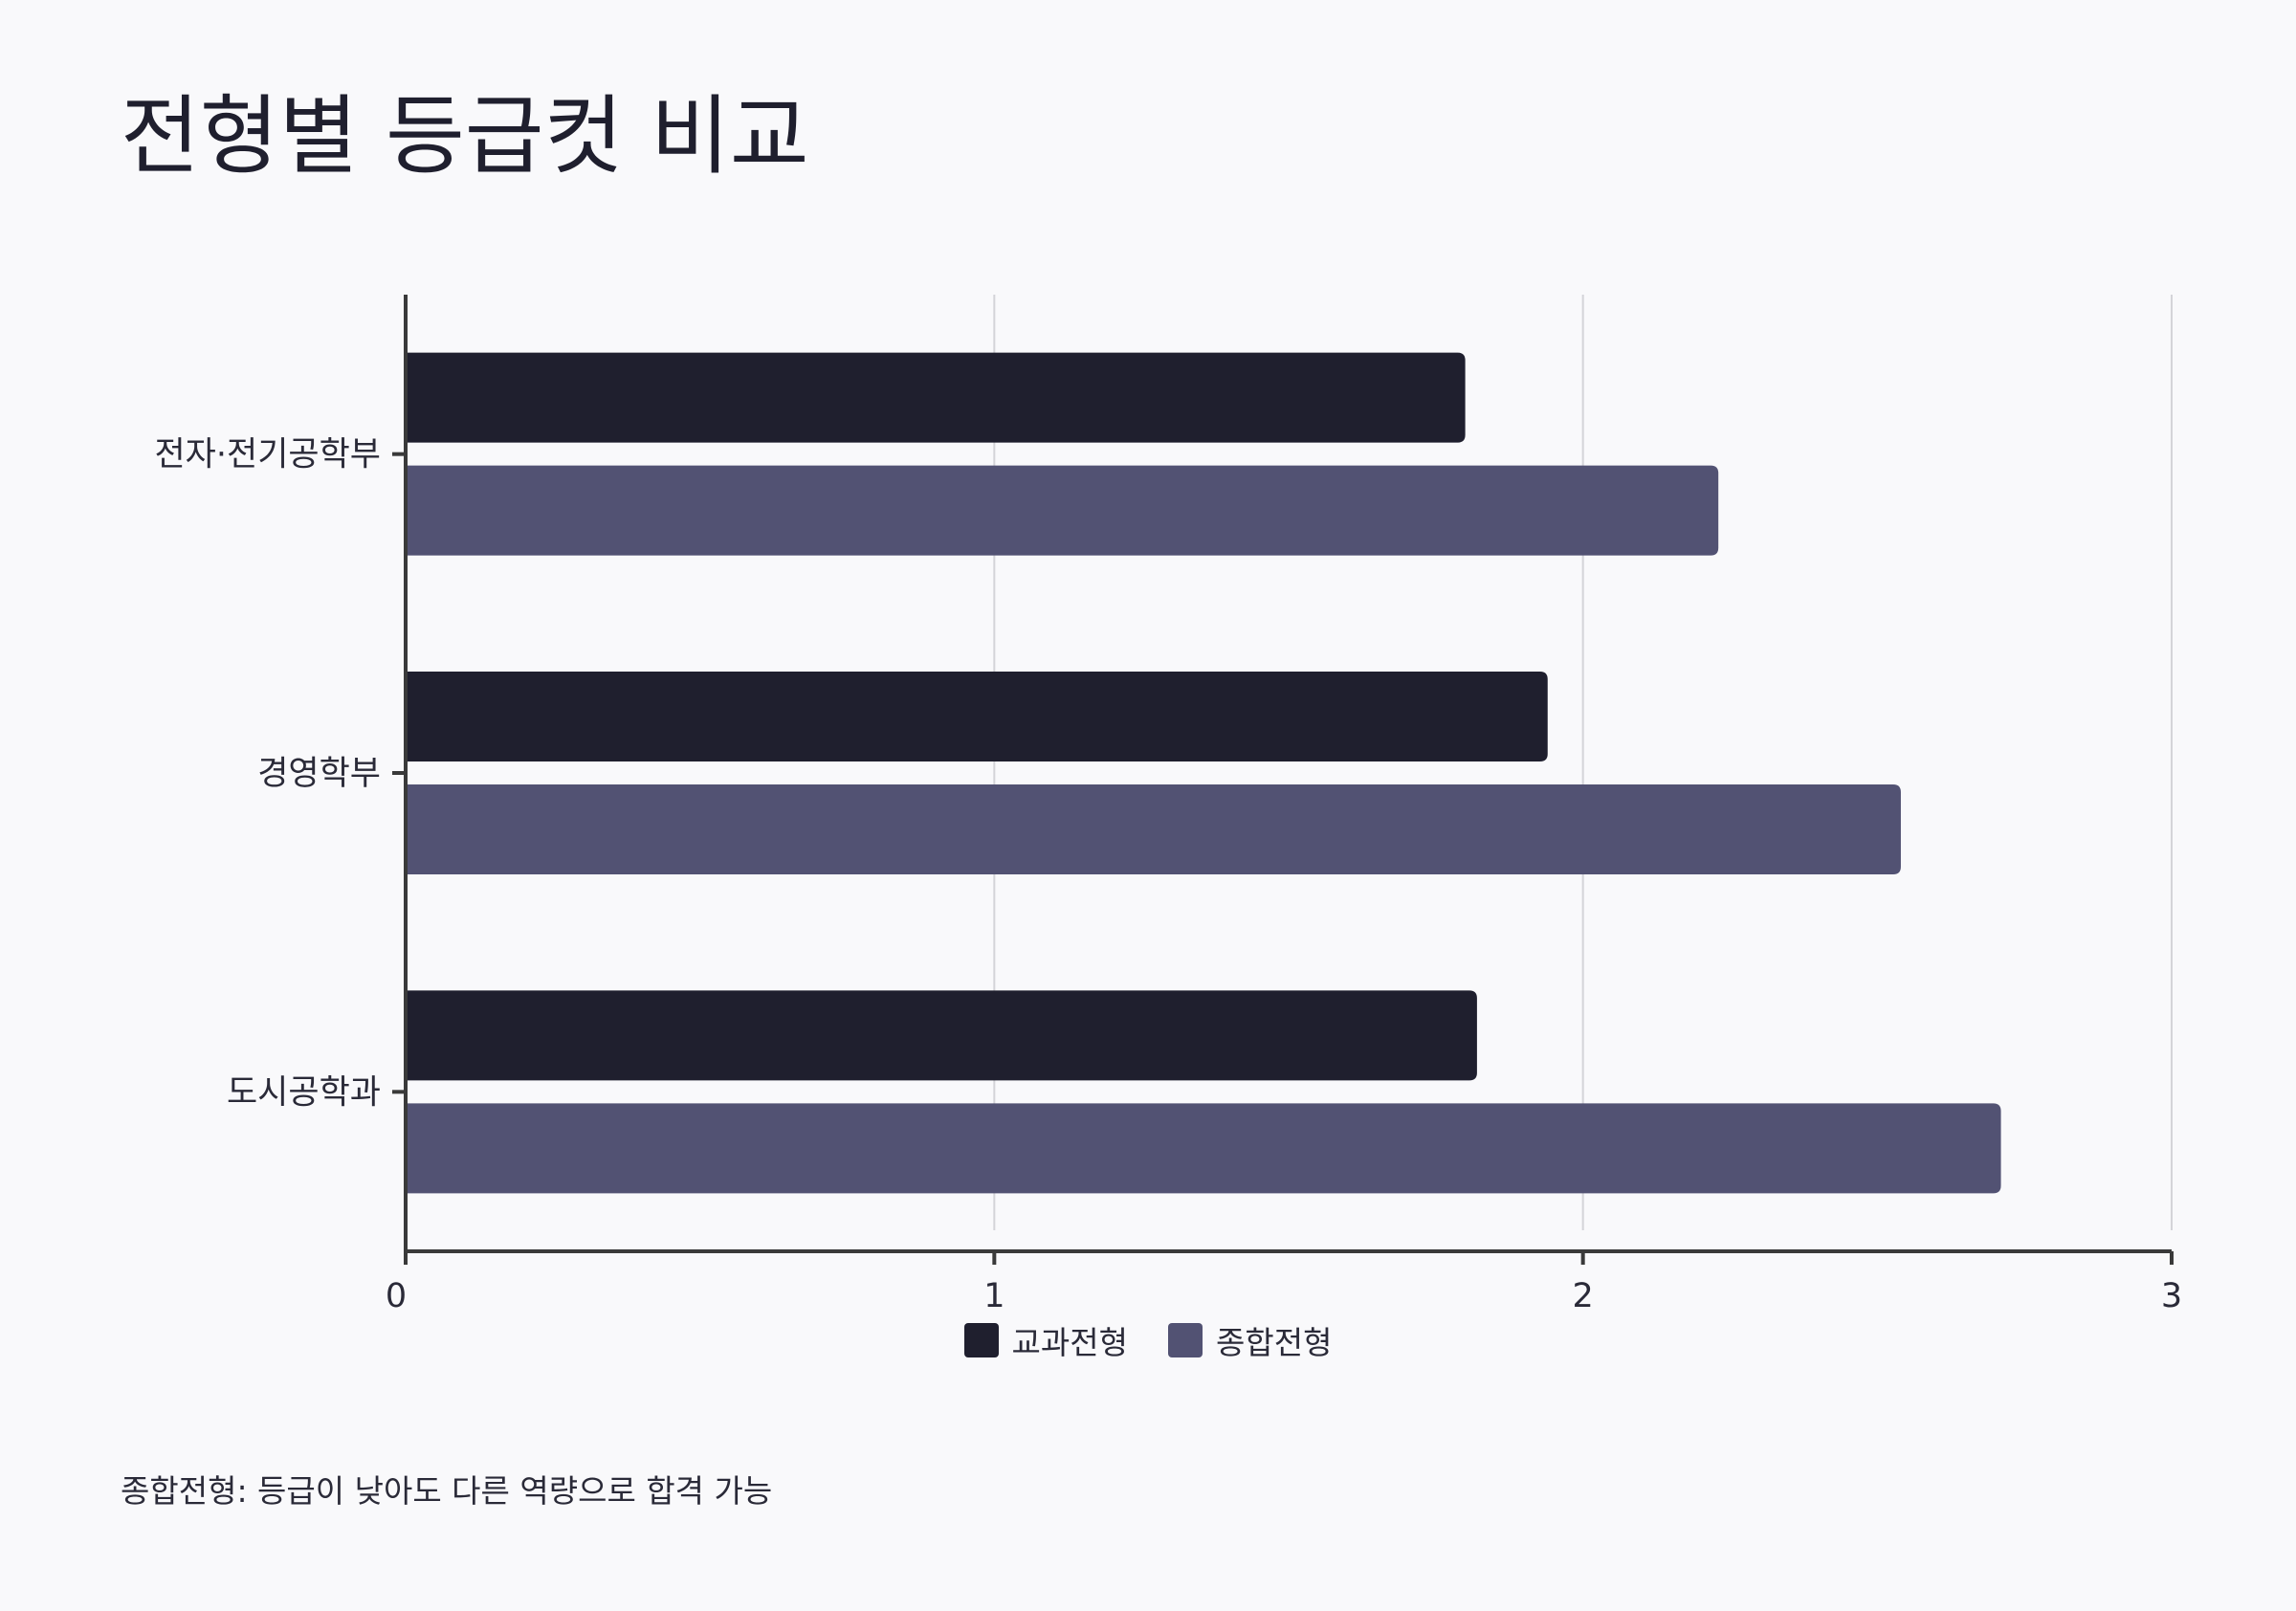  I want to click on x-tick-label-0: 0, so click(396, 1296).